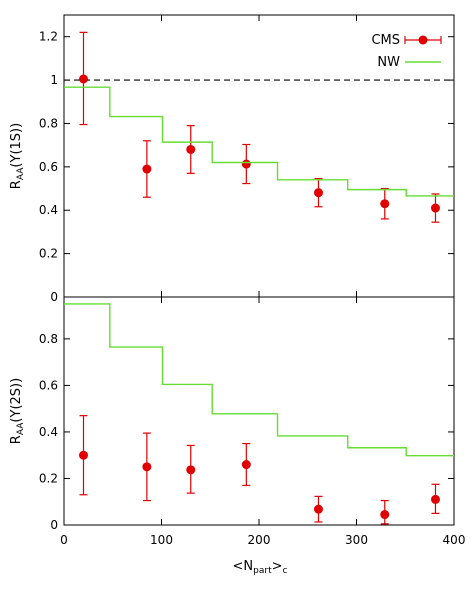 The width and height of the screenshot is (474, 592). Describe the element at coordinates (48, 210) in the screenshot. I see `upper-ytick-label: 0.4` at that location.